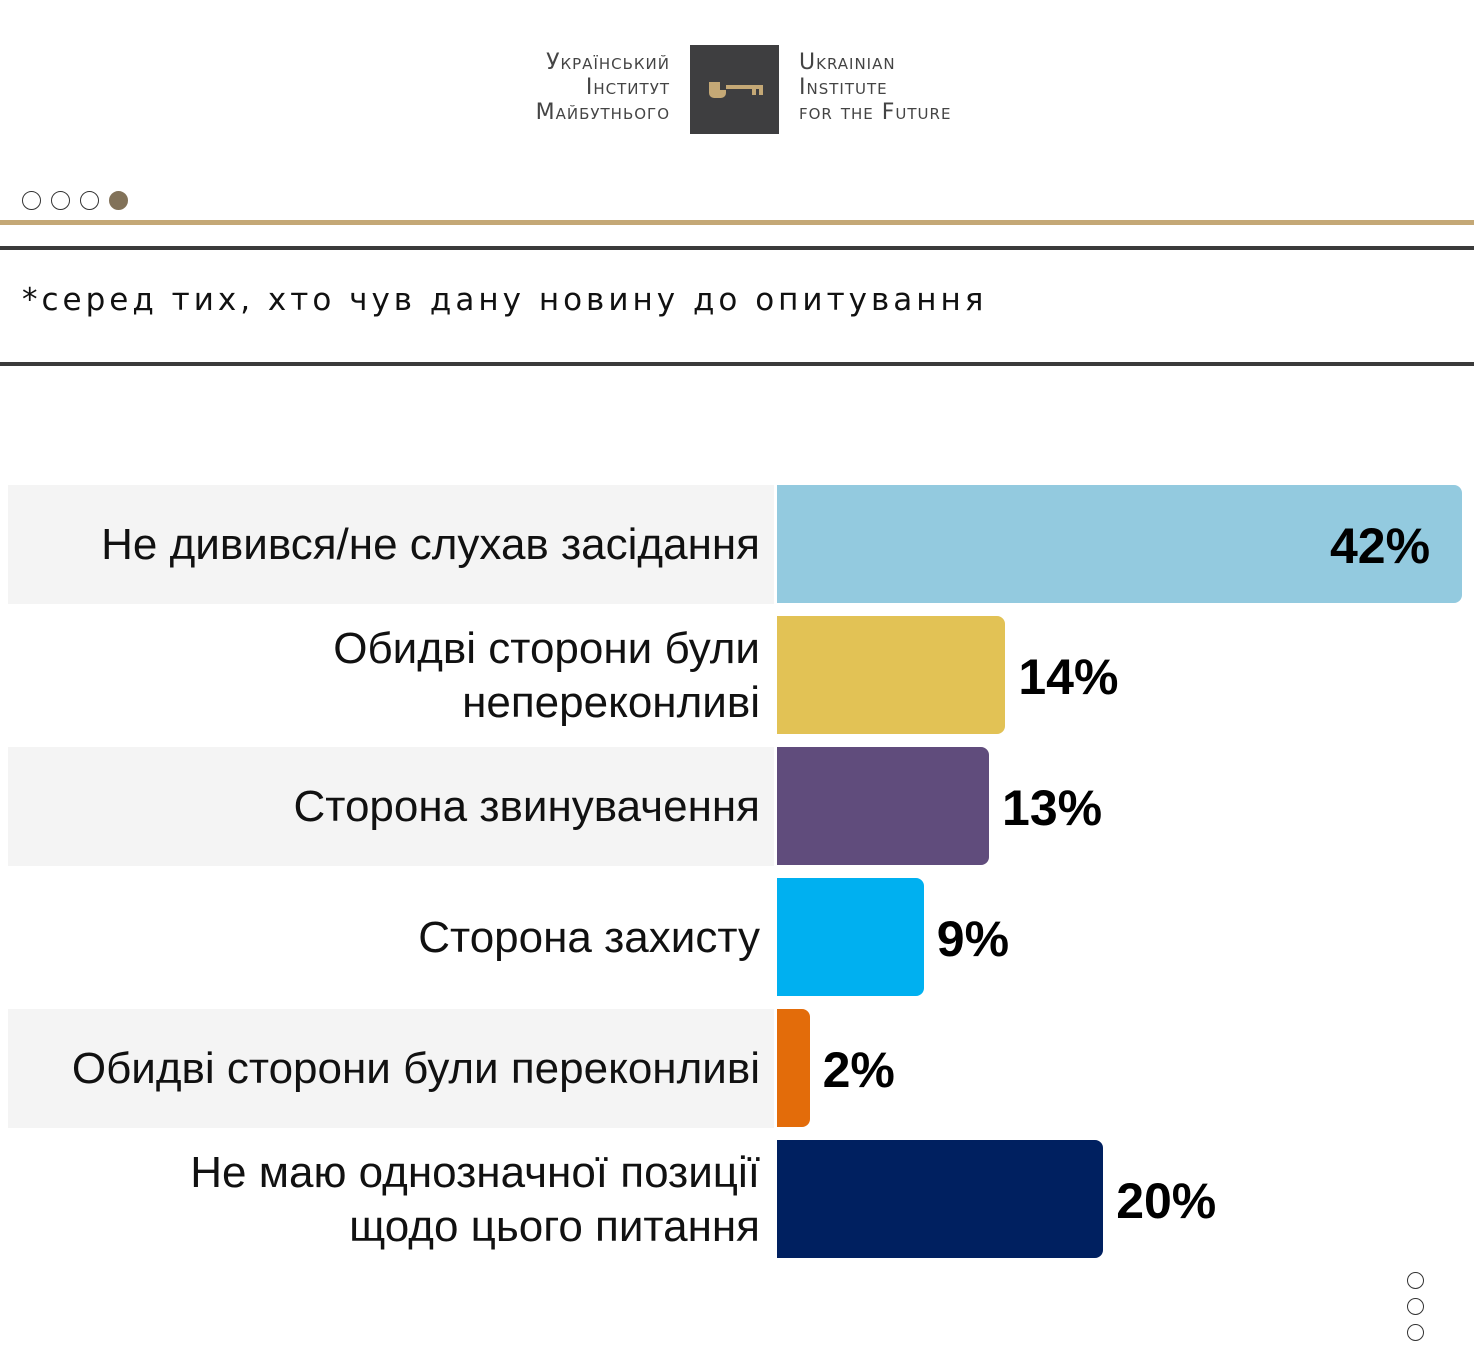 Image resolution: width=1474 pixels, height=1368 pixels. What do you see at coordinates (1052, 808) in the screenshot?
I see `data-label: 13%` at bounding box center [1052, 808].